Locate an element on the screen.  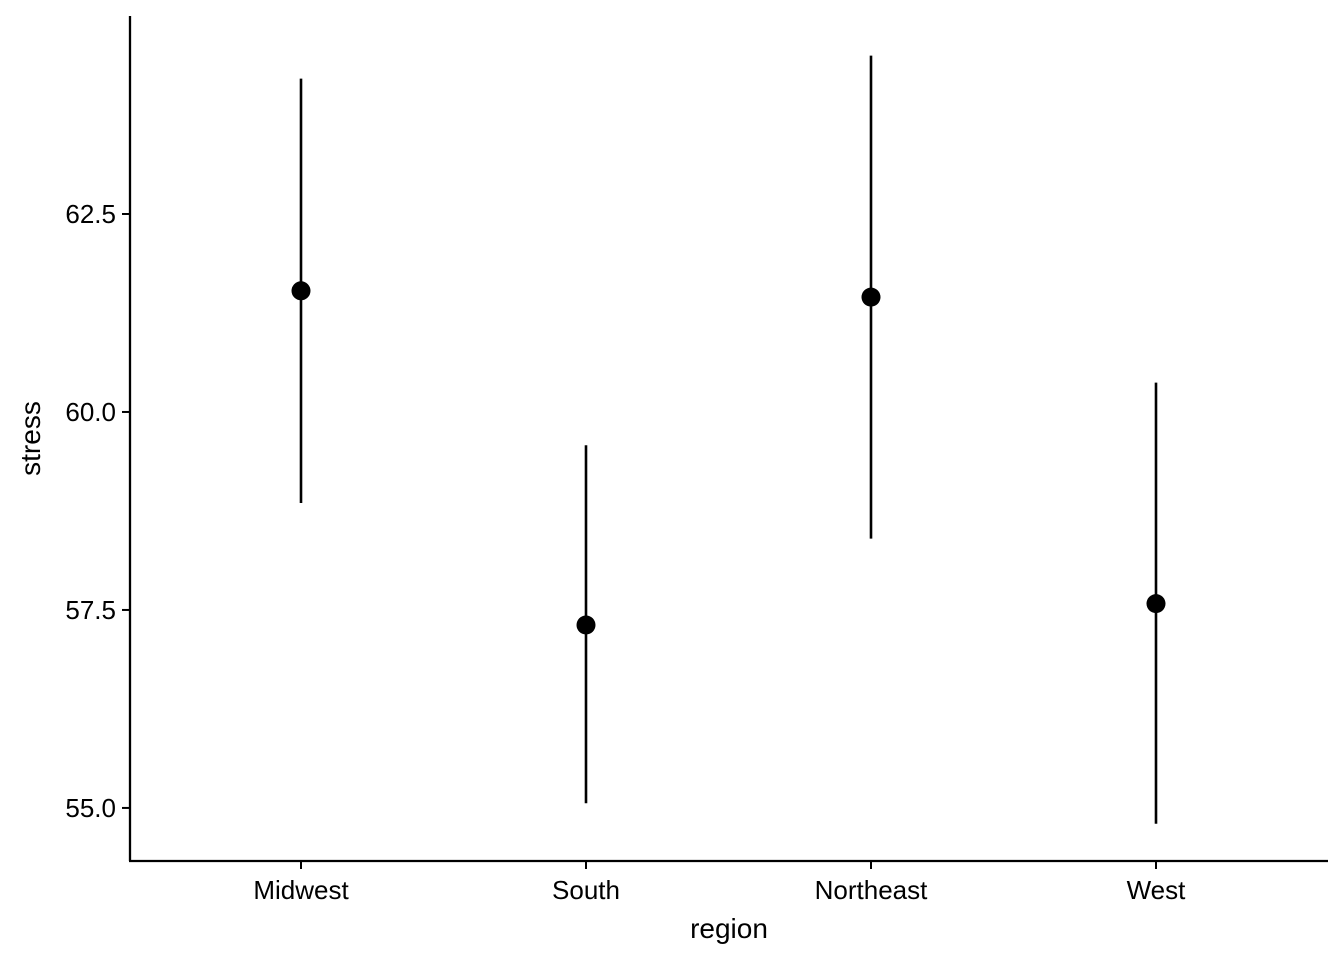
x-axis-title: region is located at coordinates (729, 928).